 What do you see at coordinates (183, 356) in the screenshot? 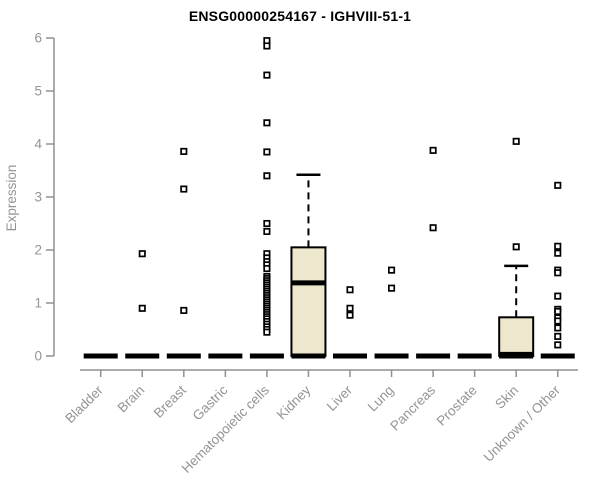
I see `zero-bar-breast` at bounding box center [183, 356].